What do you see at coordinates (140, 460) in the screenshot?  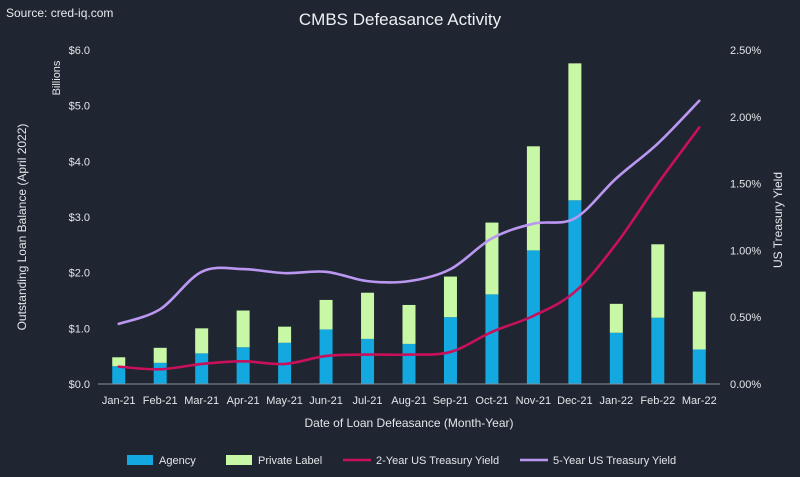 I see `legend-swatch-agency` at bounding box center [140, 460].